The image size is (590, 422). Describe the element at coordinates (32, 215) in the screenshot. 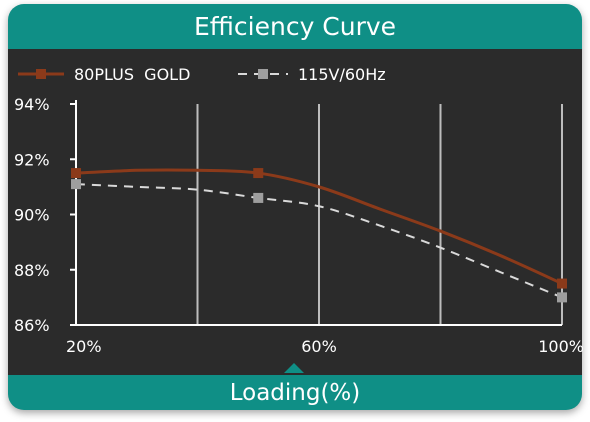

I see `y-tick-label: 90%` at that location.